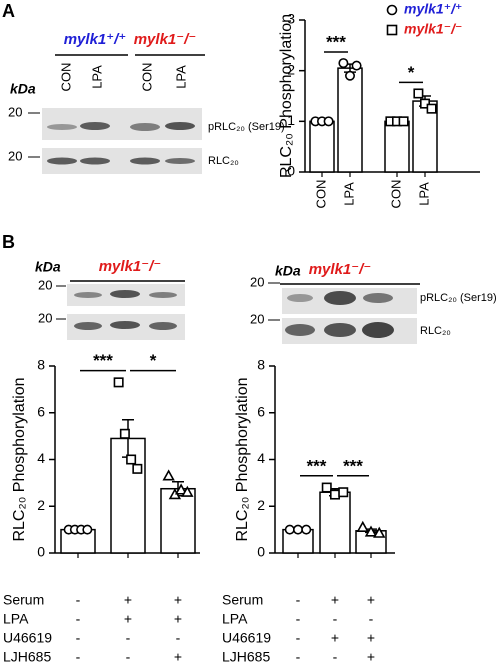 The width and height of the screenshot is (498, 672). Describe the element at coordinates (261, 458) in the screenshot. I see `y-tick-label: 4` at that location.